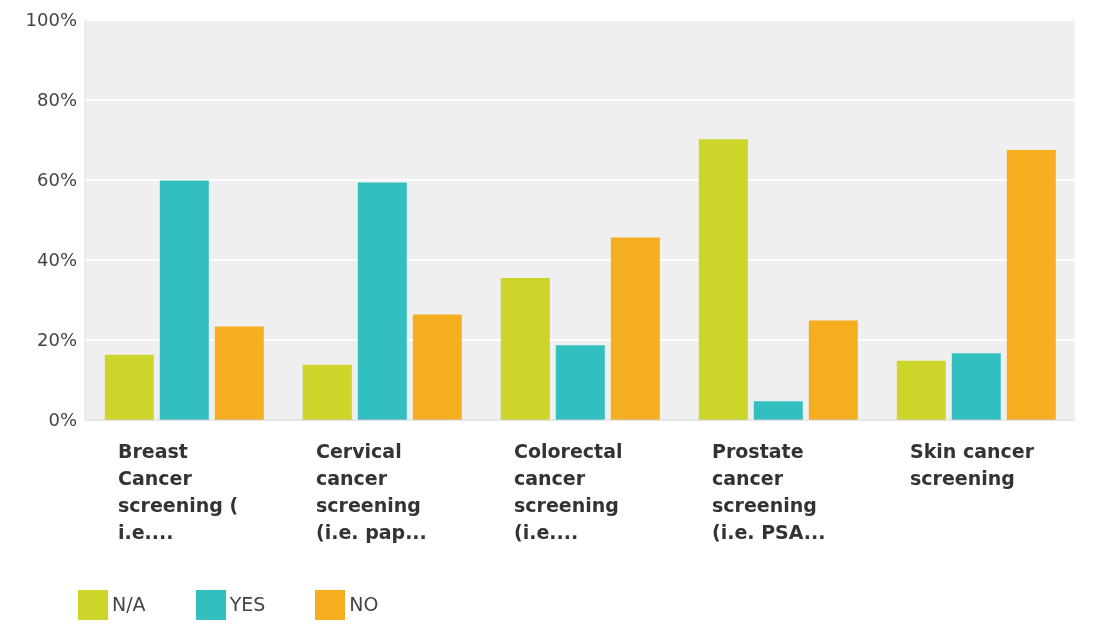 Image resolution: width=1098 pixels, height=633 pixels. Describe the element at coordinates (56, 100) in the screenshot. I see `y-tick-label: 80%` at that location.